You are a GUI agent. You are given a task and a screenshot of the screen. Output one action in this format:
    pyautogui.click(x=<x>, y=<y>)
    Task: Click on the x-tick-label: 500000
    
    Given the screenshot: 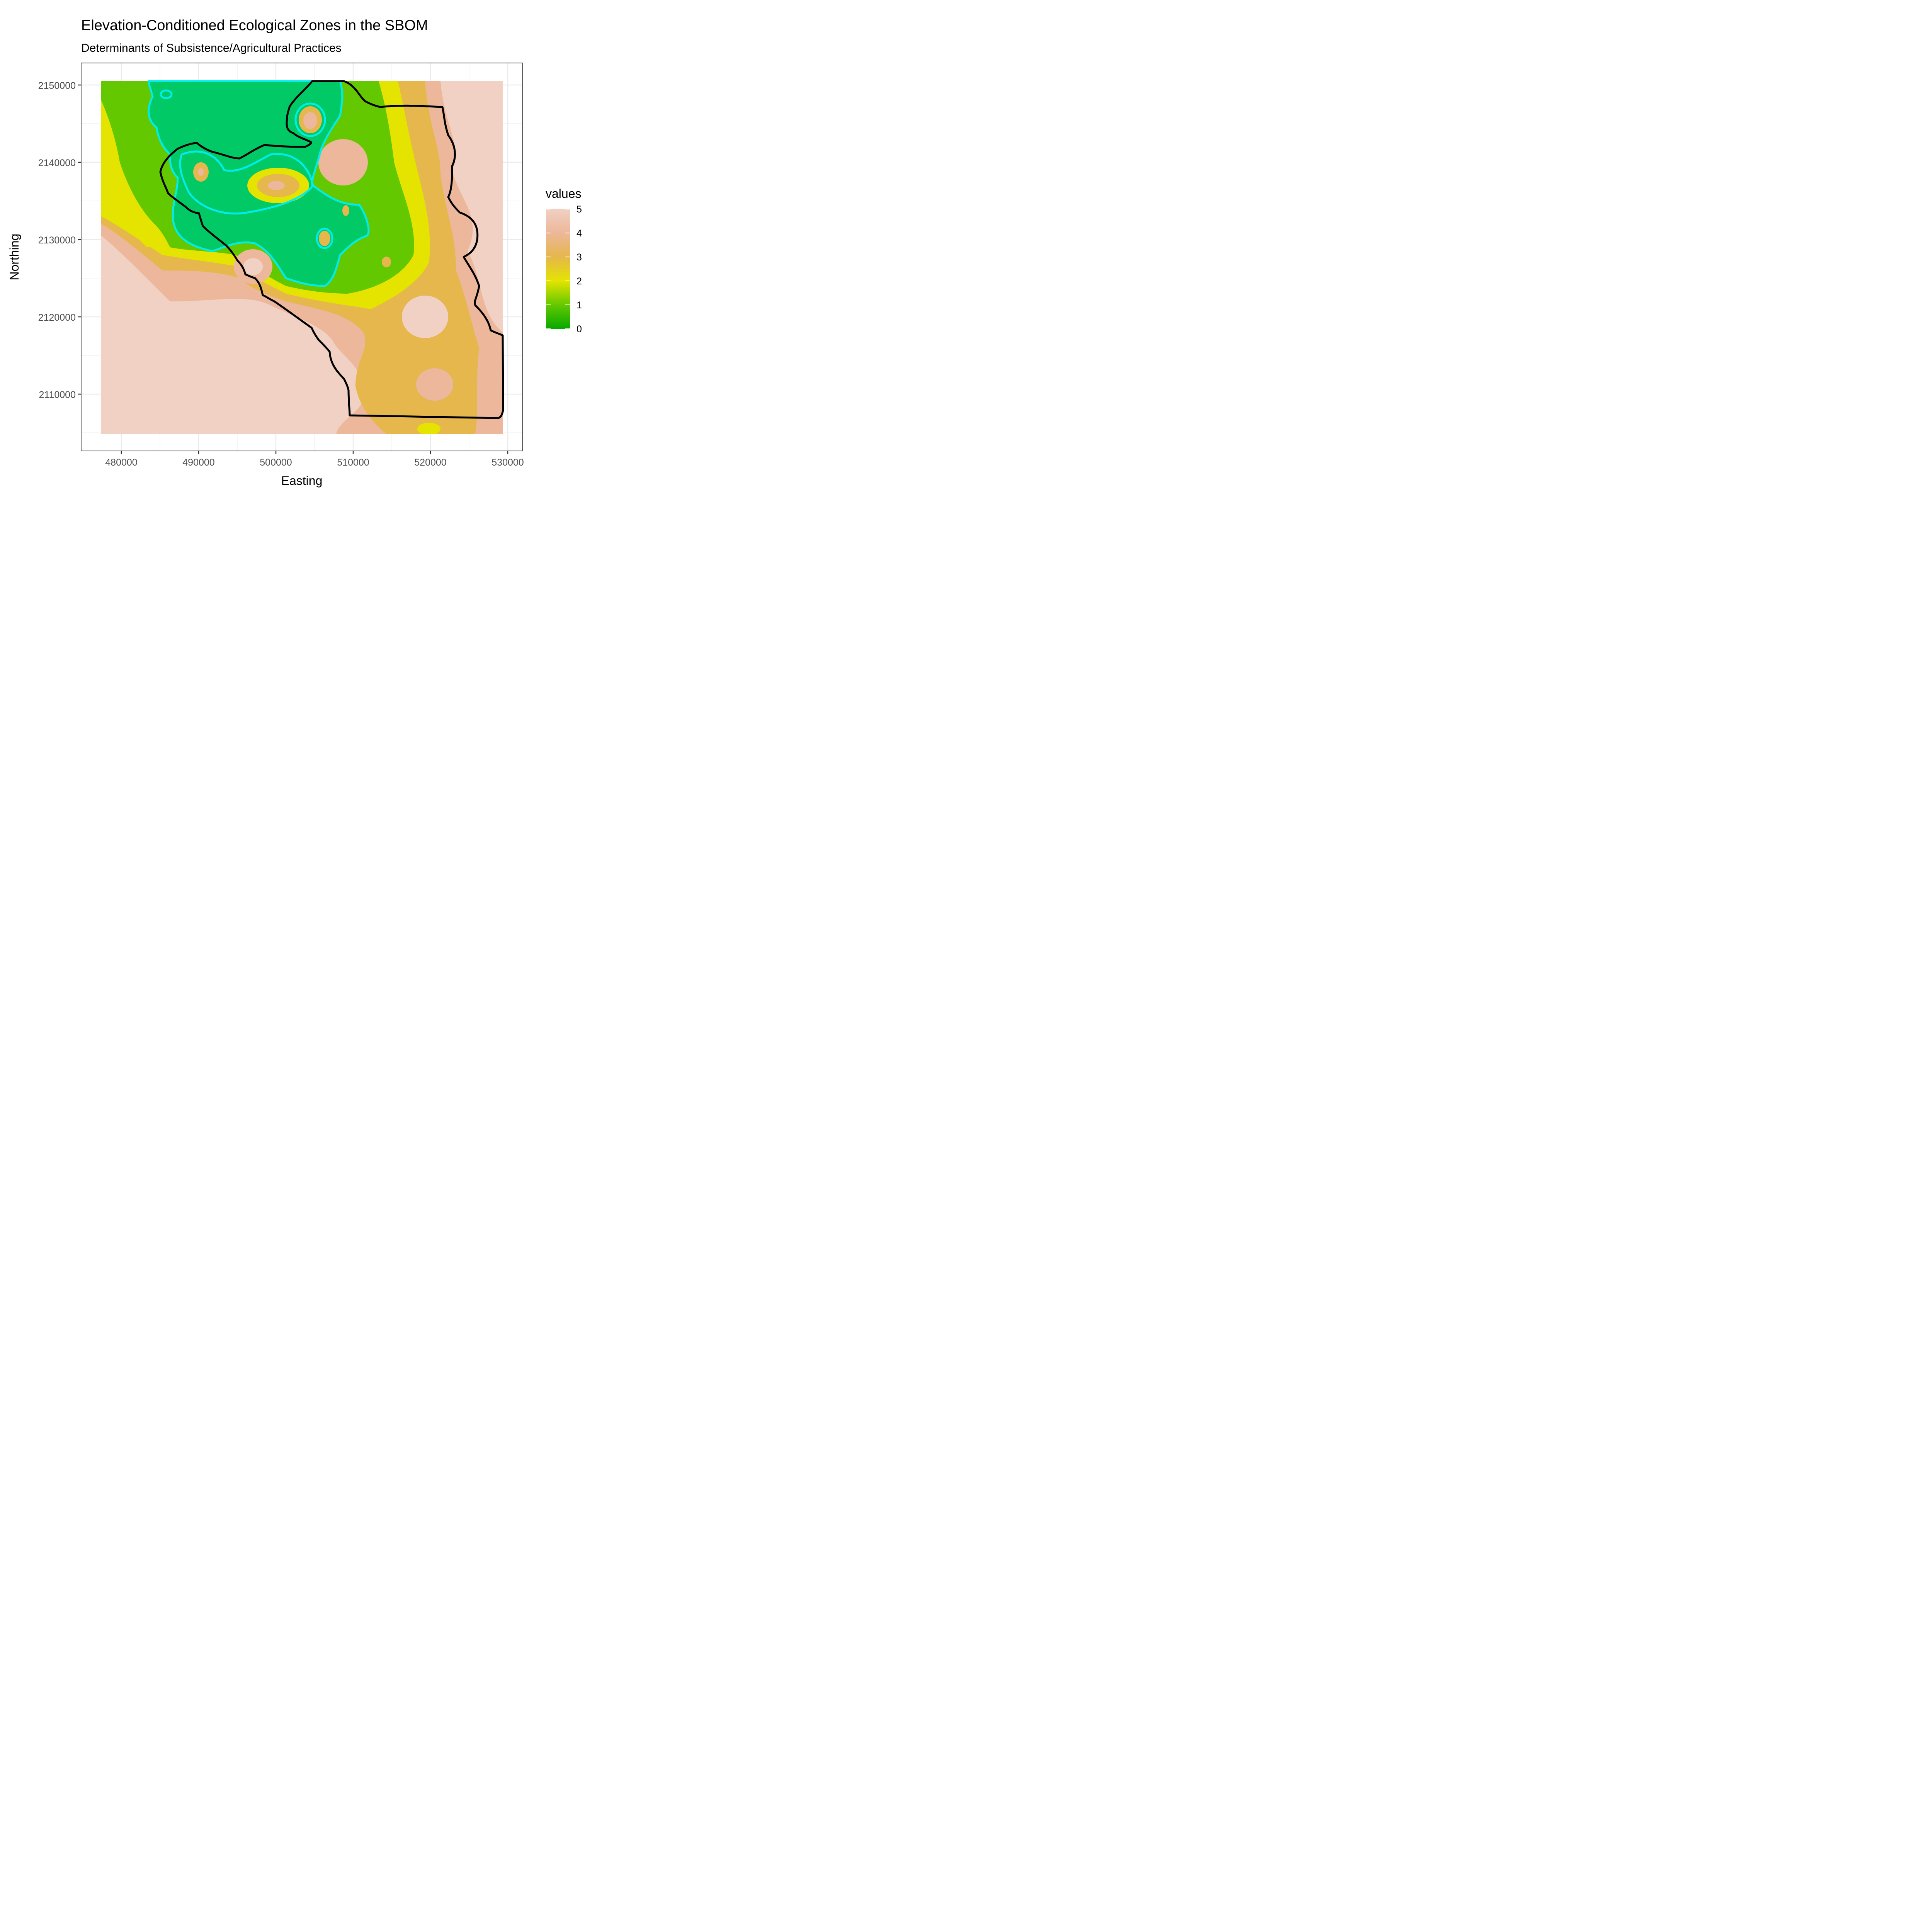 What is the action you would take?
    pyautogui.click(x=276, y=463)
    